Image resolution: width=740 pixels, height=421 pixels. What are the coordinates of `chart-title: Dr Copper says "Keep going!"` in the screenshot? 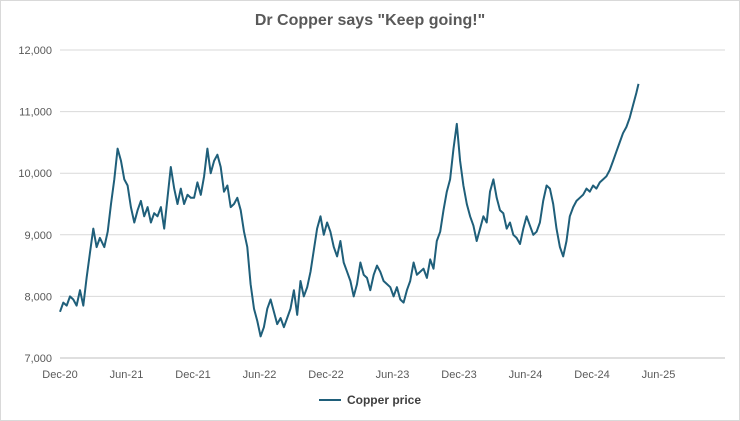 It's located at (370, 20).